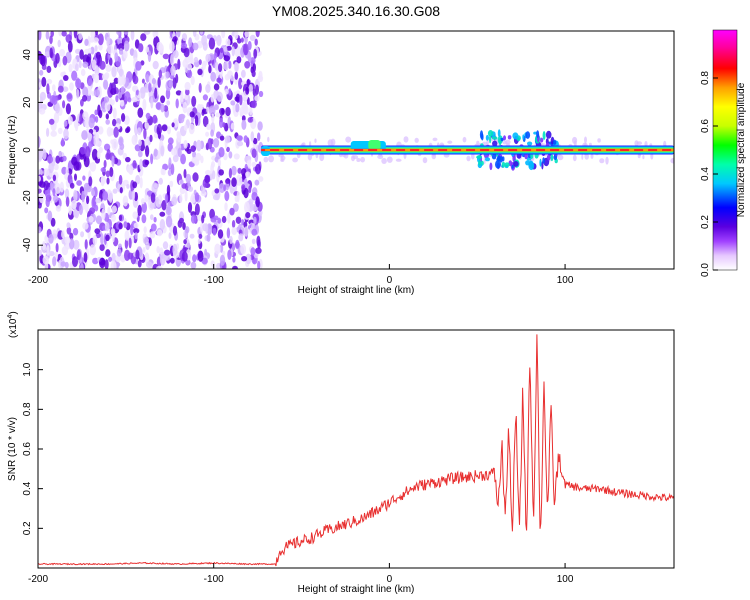 The height and width of the screenshot is (600, 750). I want to click on spectrogram-x-tick-label: 0, so click(390, 280).